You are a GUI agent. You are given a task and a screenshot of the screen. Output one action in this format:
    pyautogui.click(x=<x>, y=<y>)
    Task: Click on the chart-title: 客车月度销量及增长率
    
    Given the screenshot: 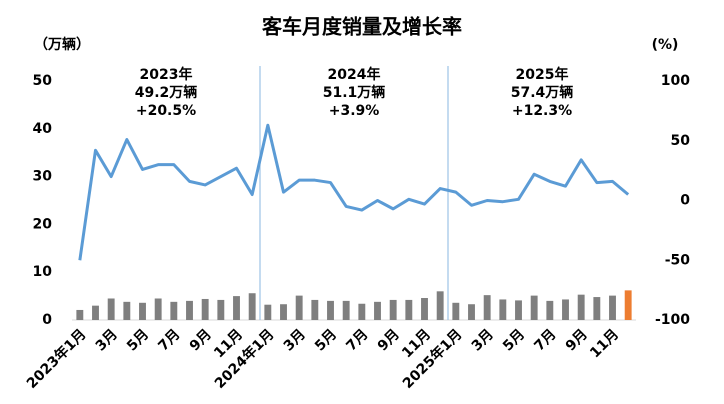 What is the action you would take?
    pyautogui.click(x=361, y=27)
    